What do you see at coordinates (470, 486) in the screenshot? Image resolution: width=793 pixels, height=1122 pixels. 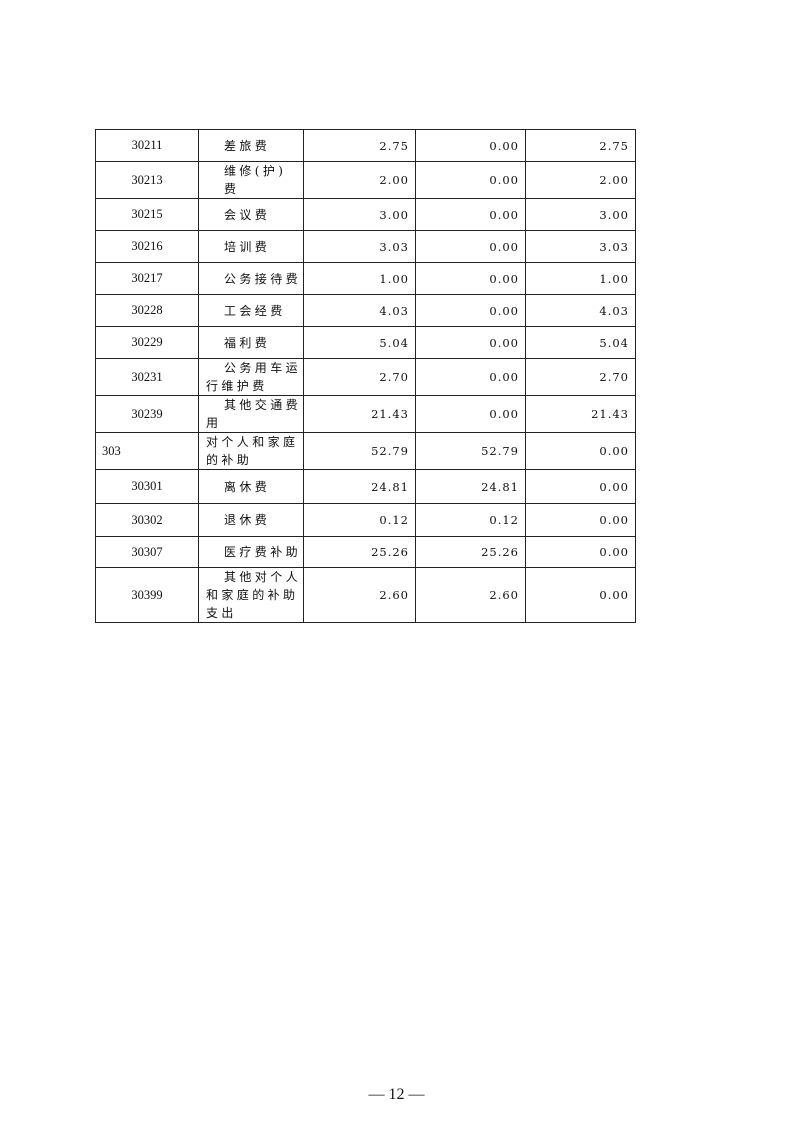 I see `basic-cell: 24.81` at bounding box center [470, 486].